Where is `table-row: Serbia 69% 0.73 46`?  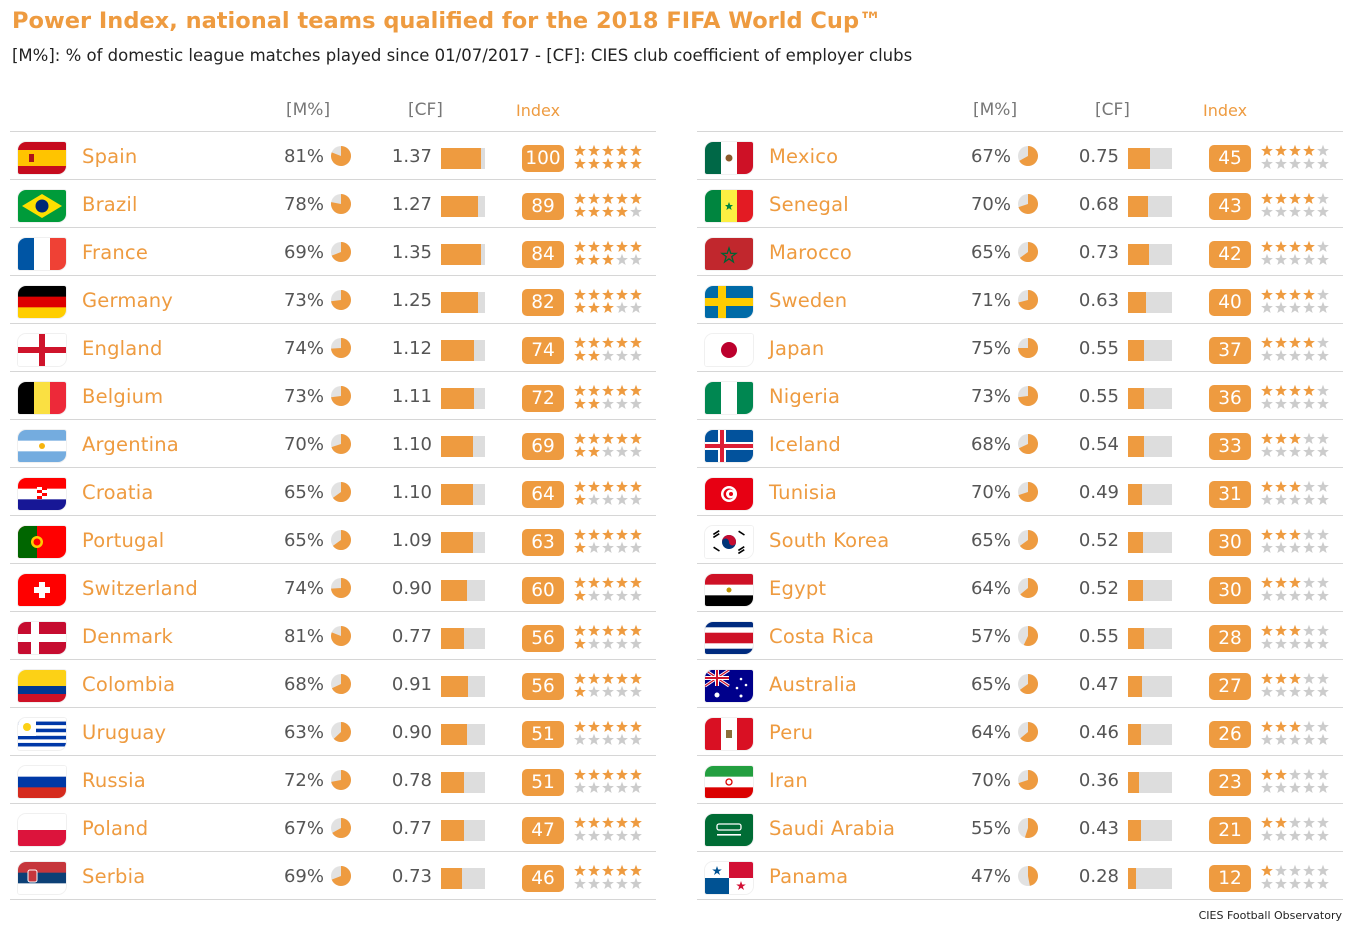
table-row: Serbia 69% 0.73 46 is located at coordinates (333, 876).